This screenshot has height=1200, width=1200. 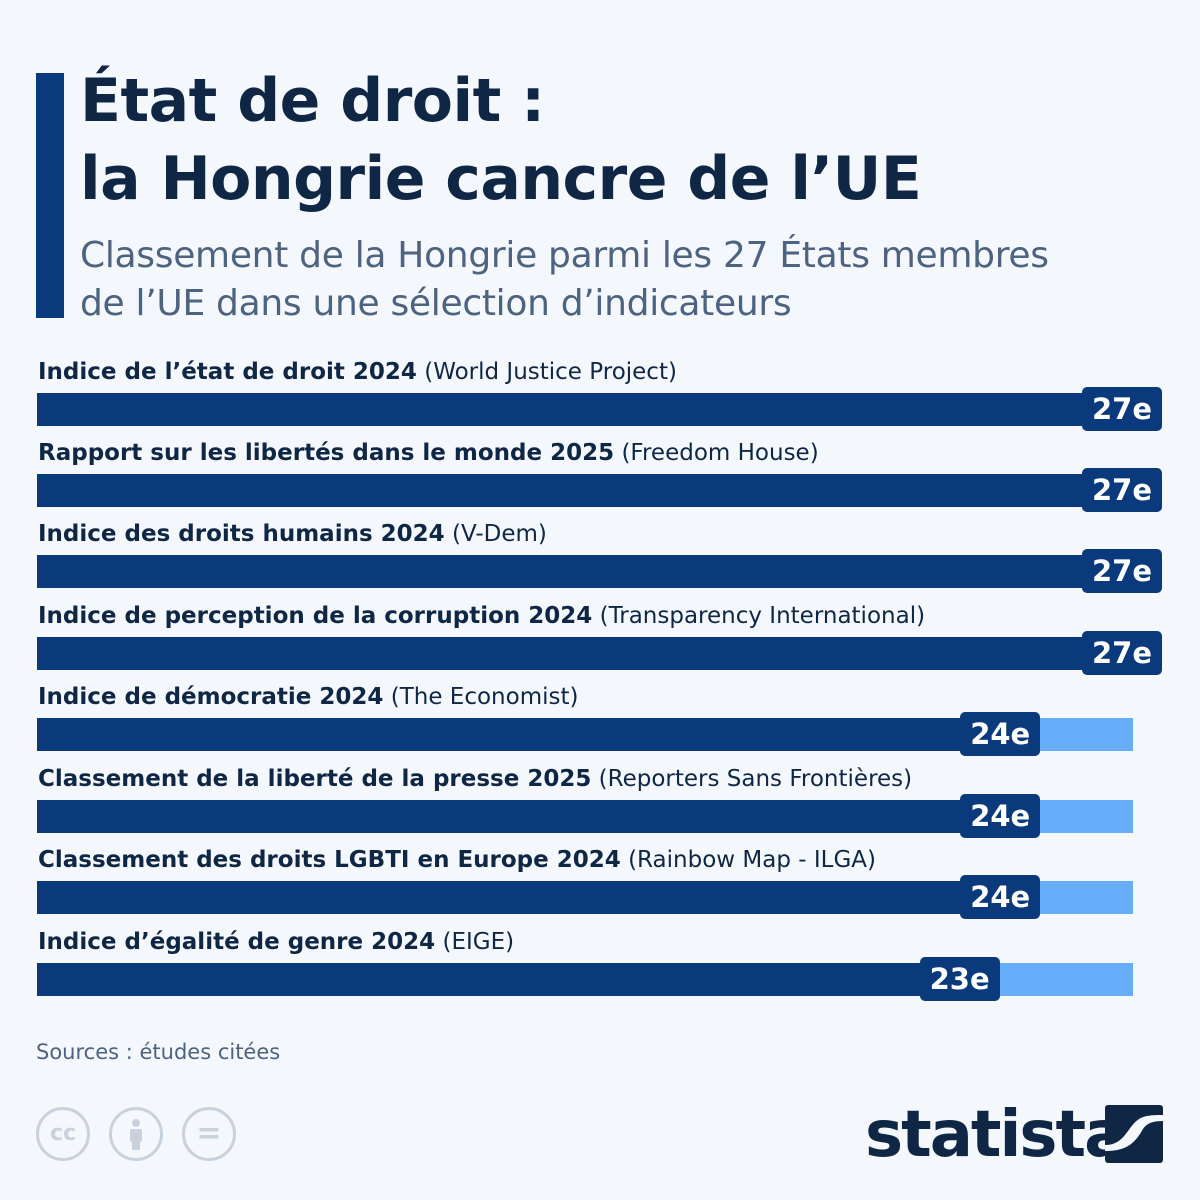 I want to click on category-label: Indice des droits humains 2024 (V-Dem), so click(x=292, y=534).